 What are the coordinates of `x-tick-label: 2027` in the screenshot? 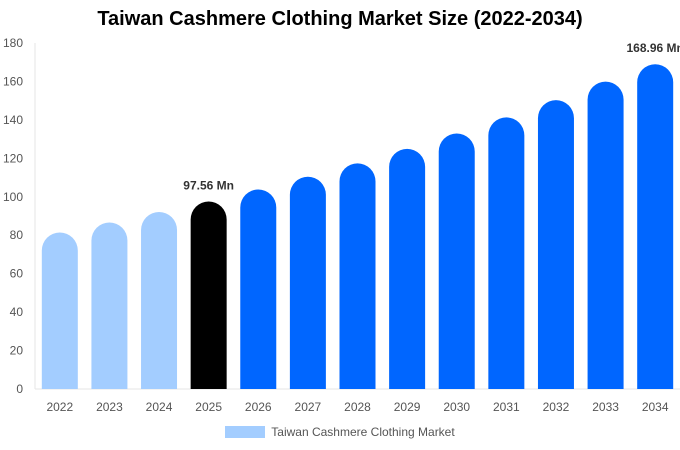 It's located at (308, 407).